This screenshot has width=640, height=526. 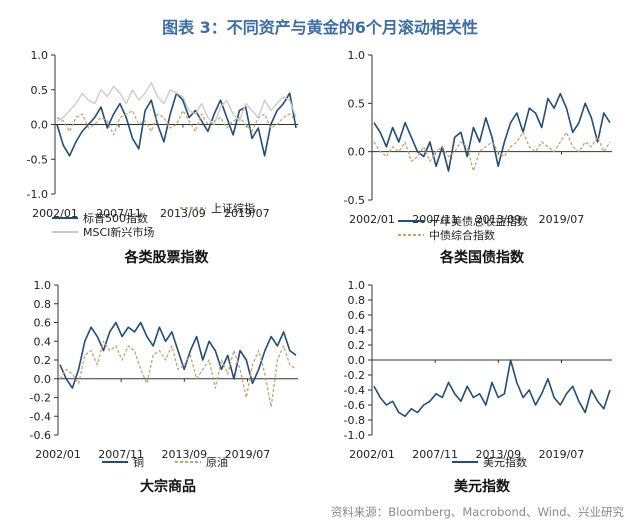 What do you see at coordinates (217, 462) in the screenshot?
I see `legend-label: 原油` at bounding box center [217, 462].